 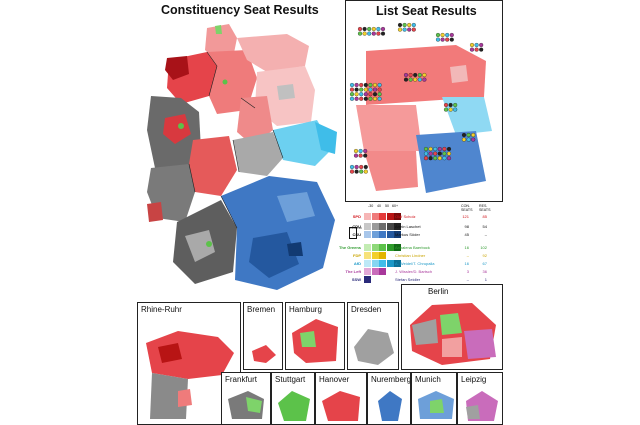 I want to click on hamburg-green, so click(x=308, y=339).